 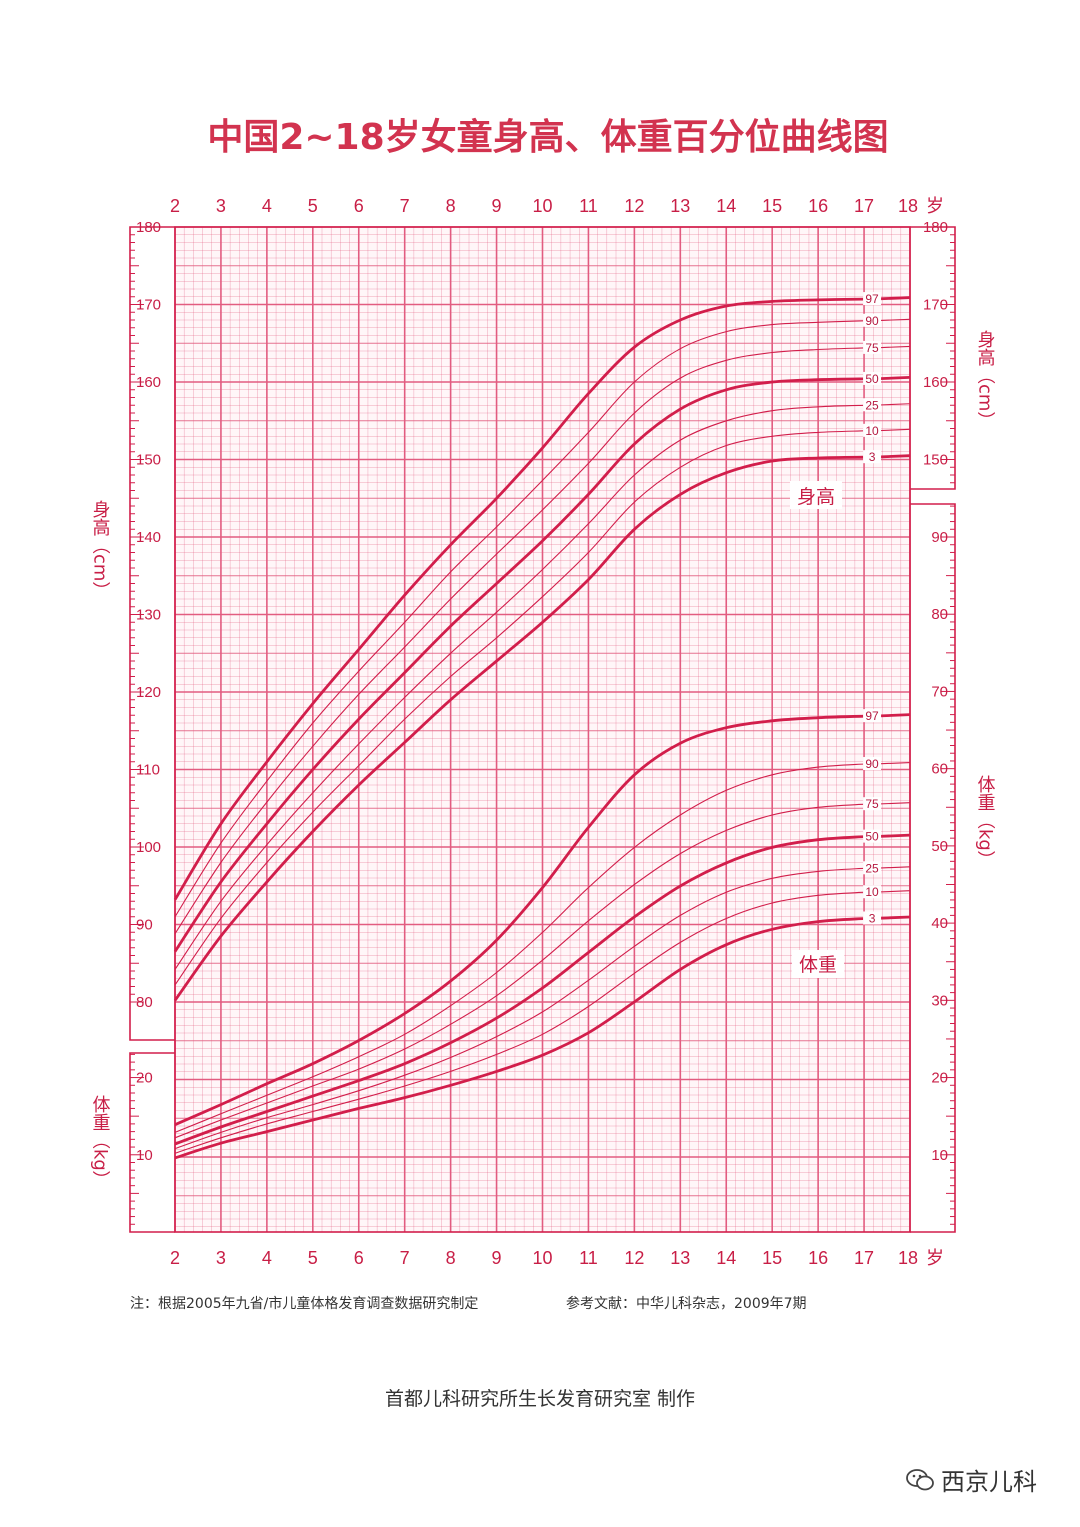 I want to click on weight-tick-right: 50, so click(x=939, y=846).